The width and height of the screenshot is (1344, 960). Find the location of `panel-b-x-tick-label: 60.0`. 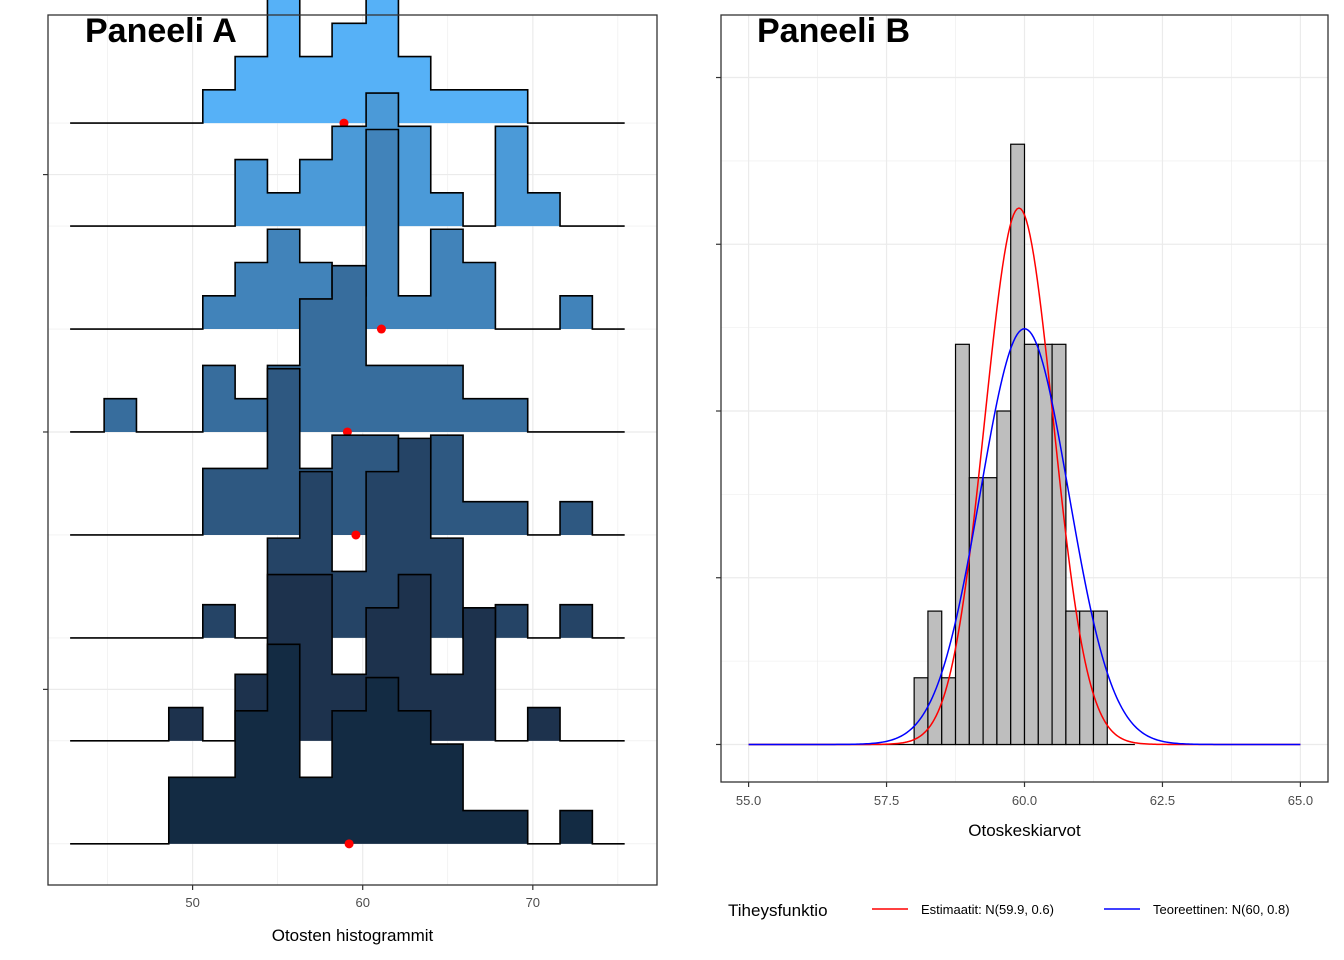

panel-b-x-tick-label: 60.0 is located at coordinates (1024, 800).